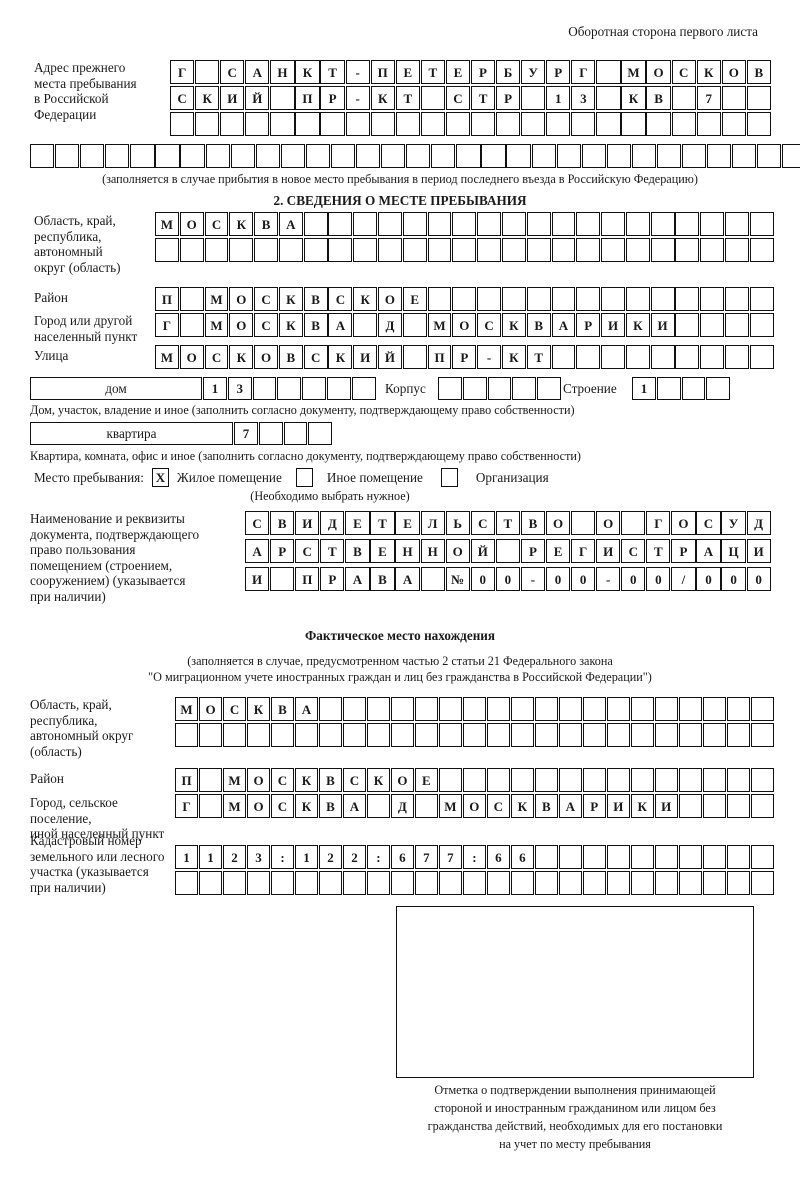 This screenshot has height=1180, width=800. I want to click on form-cell: У, so click(533, 72).